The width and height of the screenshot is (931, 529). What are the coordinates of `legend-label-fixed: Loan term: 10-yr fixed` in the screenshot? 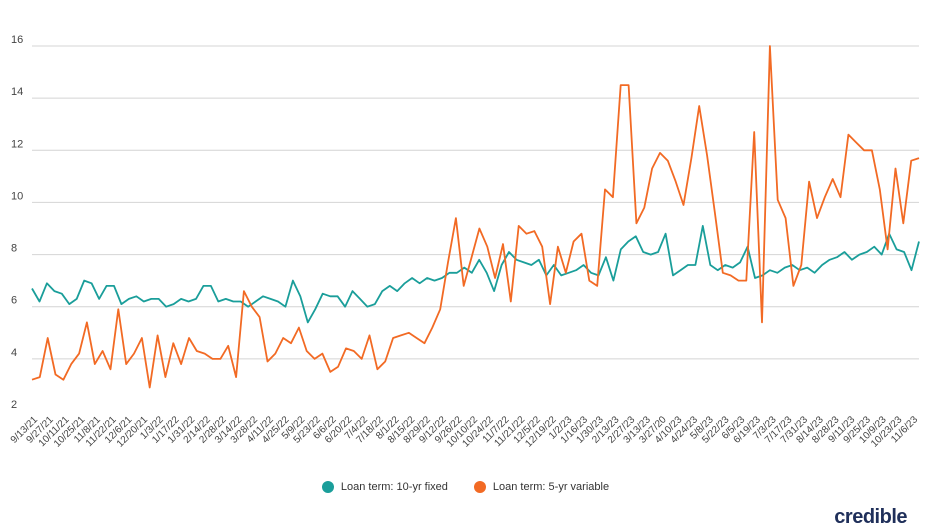 It's located at (394, 487).